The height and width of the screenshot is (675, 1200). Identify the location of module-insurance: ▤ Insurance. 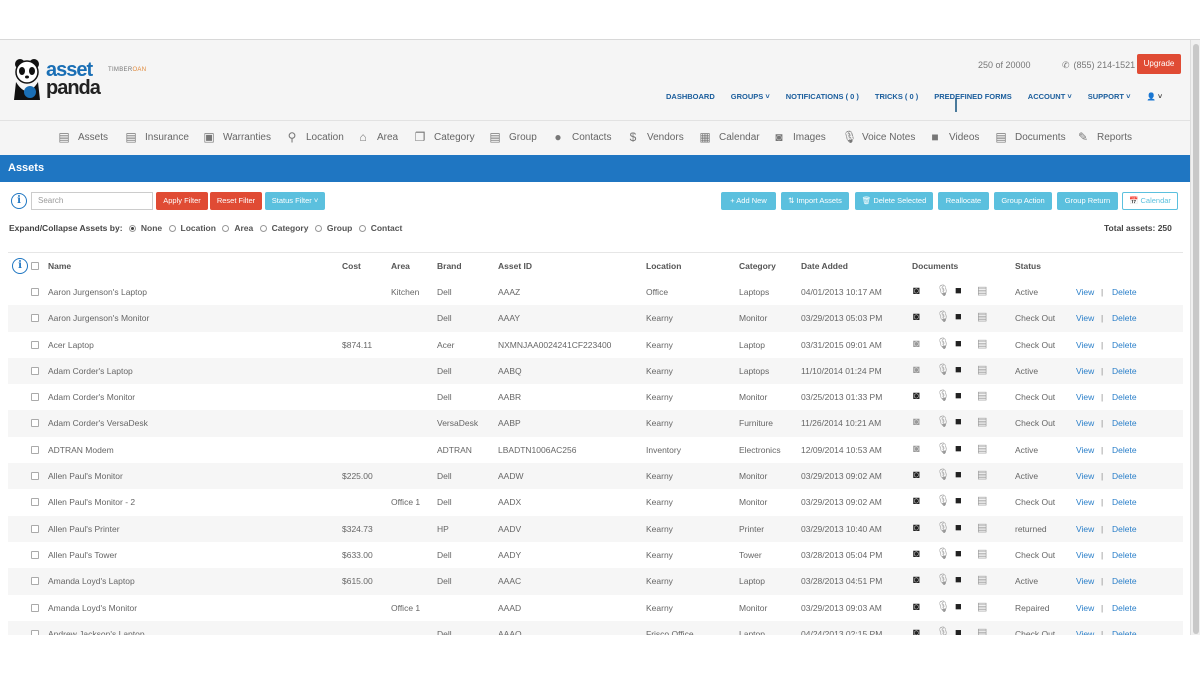
(157, 137).